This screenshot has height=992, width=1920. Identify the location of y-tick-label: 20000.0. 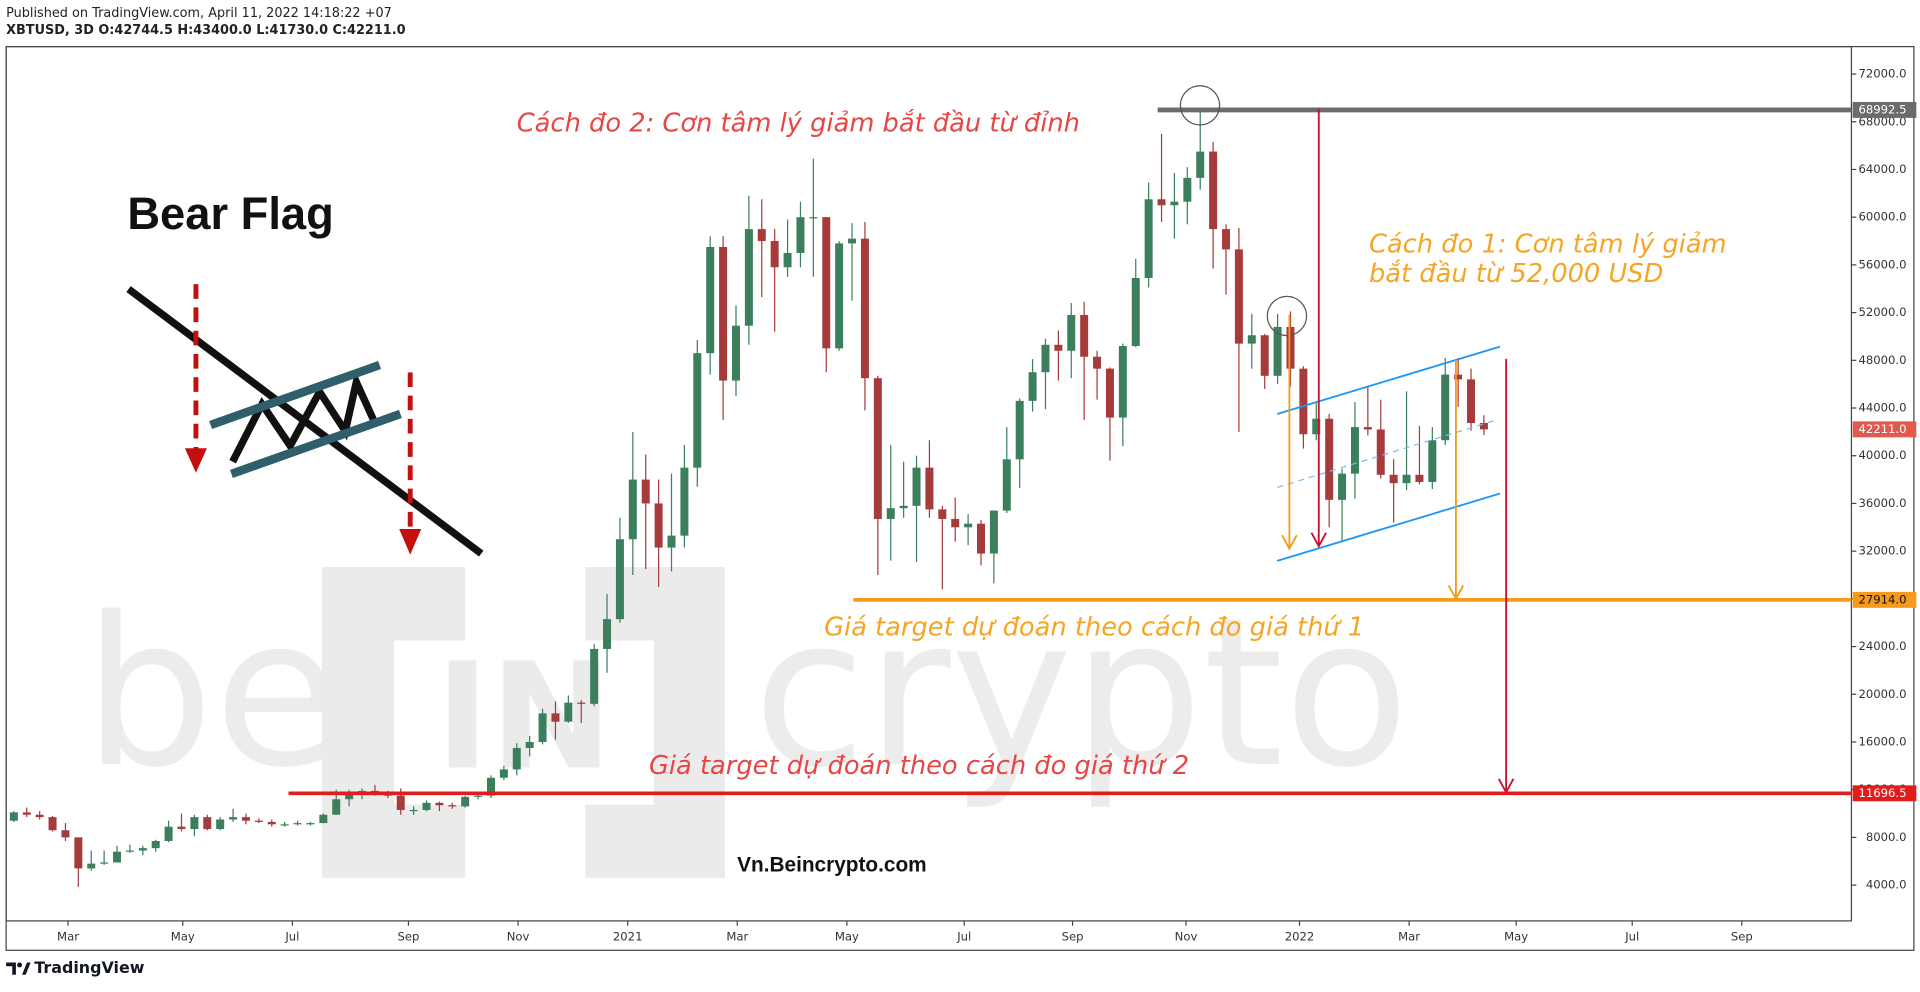
(1882, 694).